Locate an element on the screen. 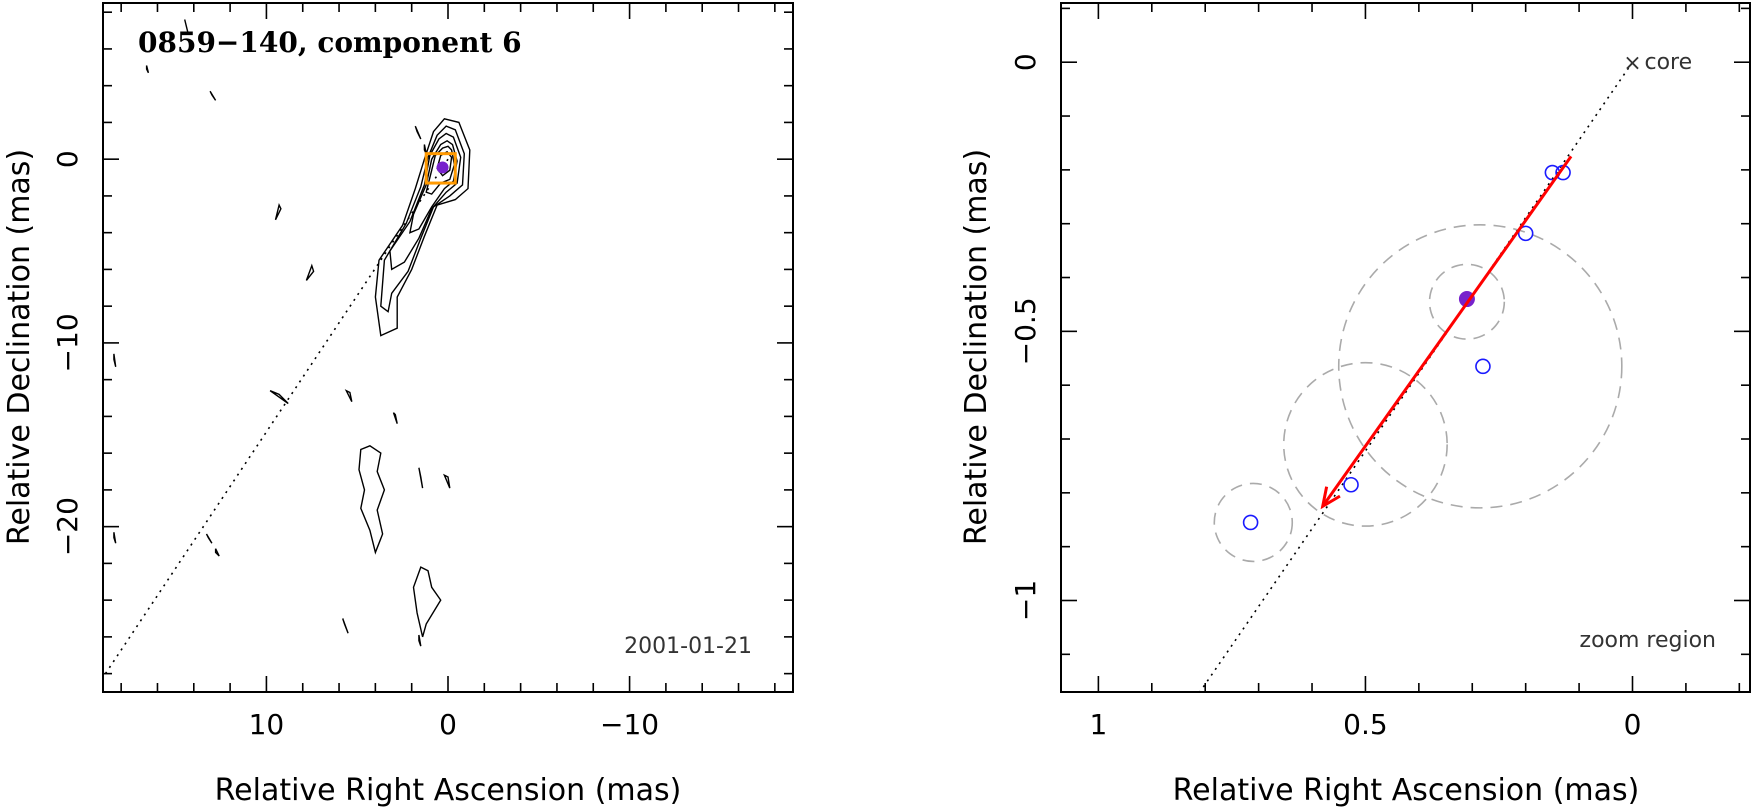 The width and height of the screenshot is (1753, 811). contour-map-y-axis-label: Relative Declination (mas) is located at coordinates (19, 347).